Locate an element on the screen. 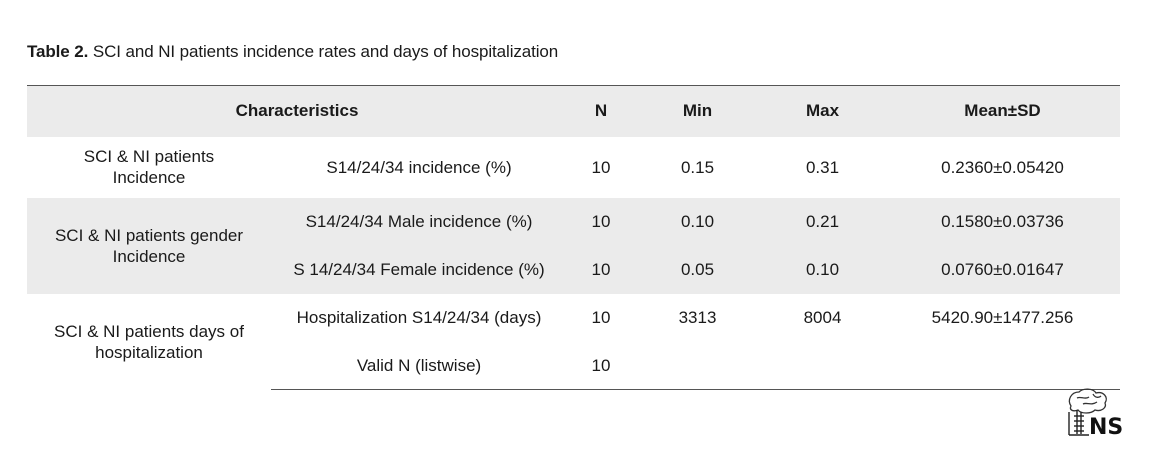  logo-text: NS is located at coordinates (1106, 426).